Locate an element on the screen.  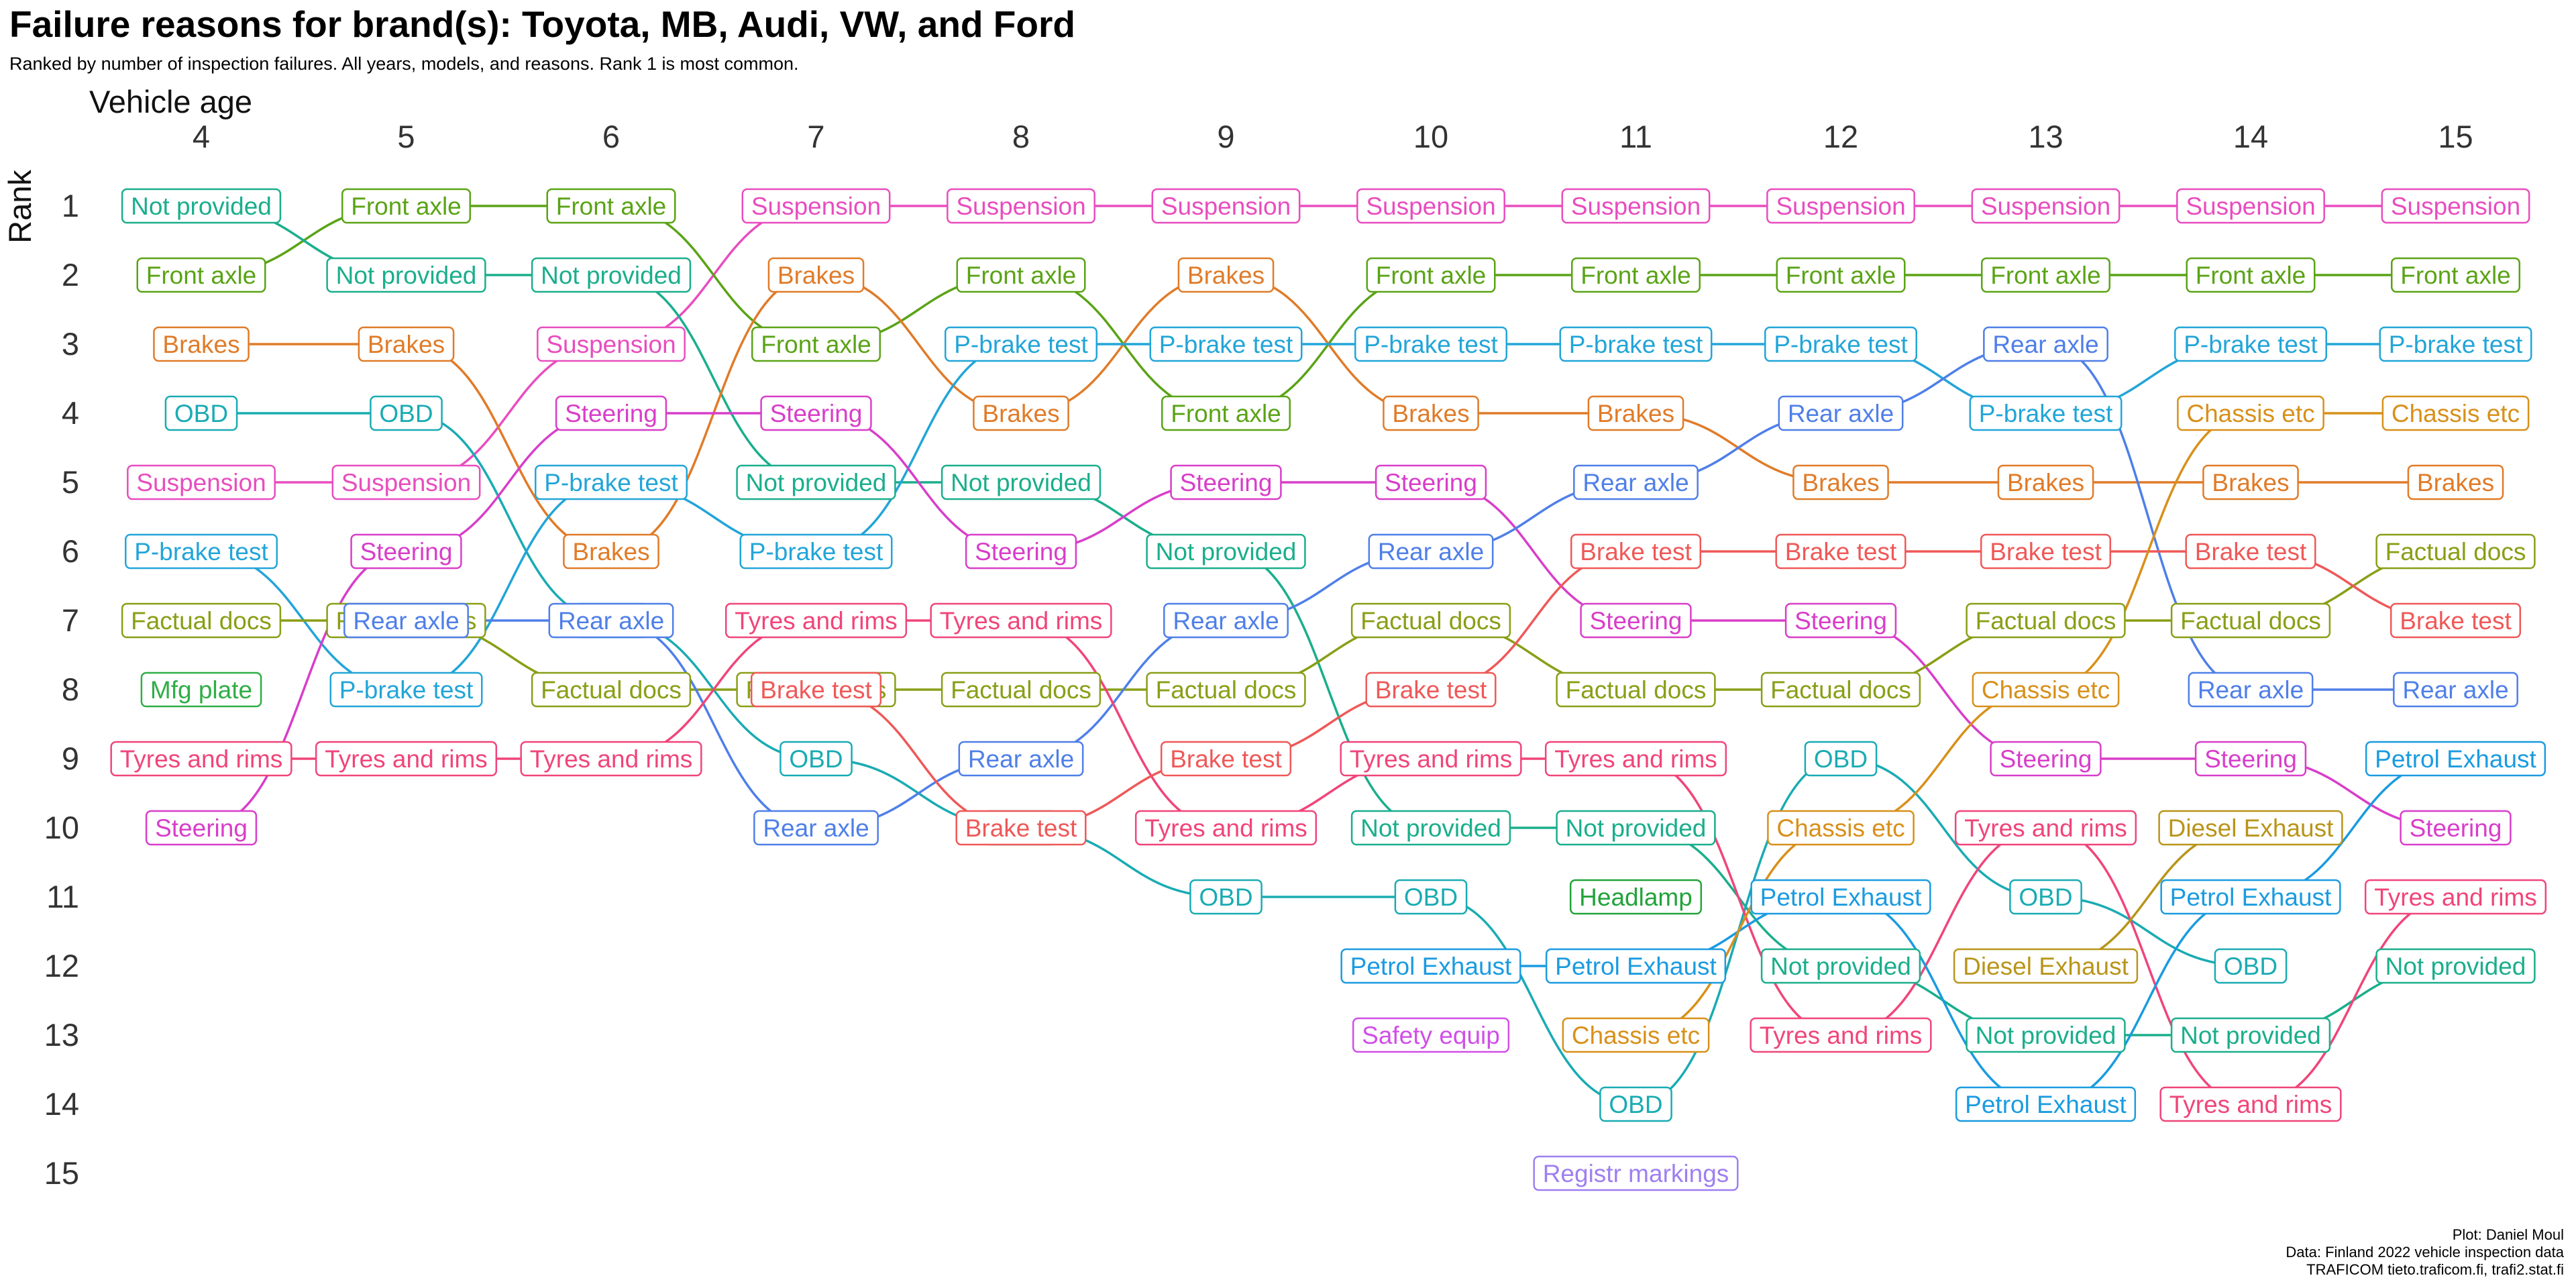
svg-text: Diesel Exhaust is located at coordinates (2251, 828).